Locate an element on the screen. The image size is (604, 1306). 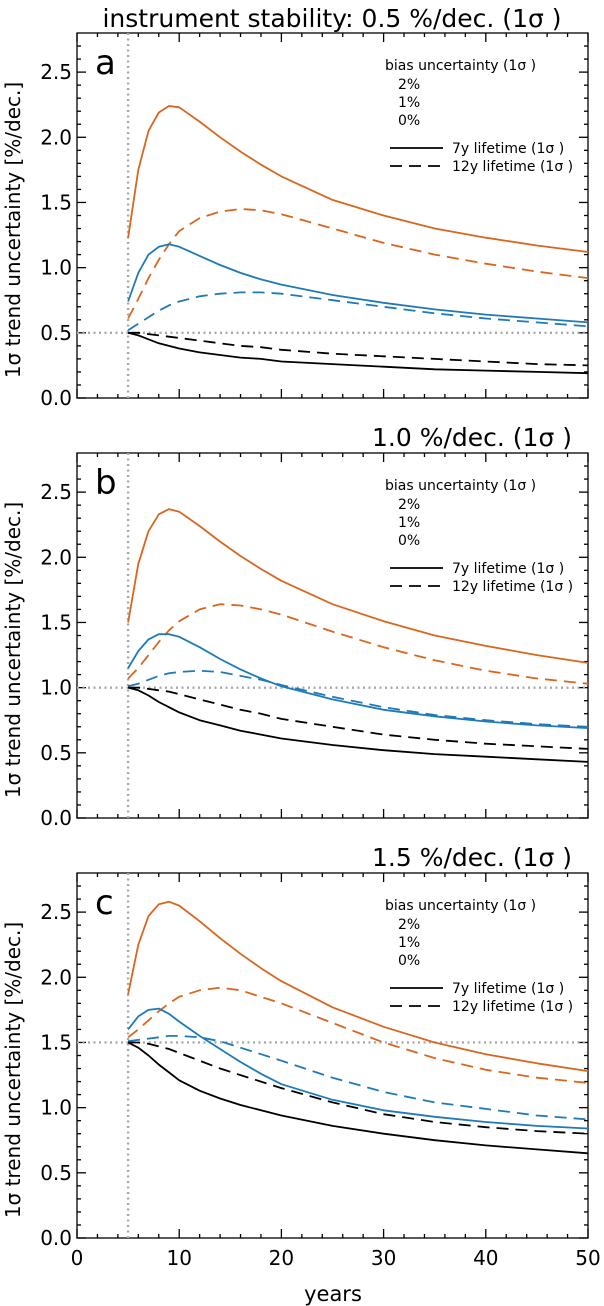
x-tick-label: 0 is located at coordinates (77, 1258).